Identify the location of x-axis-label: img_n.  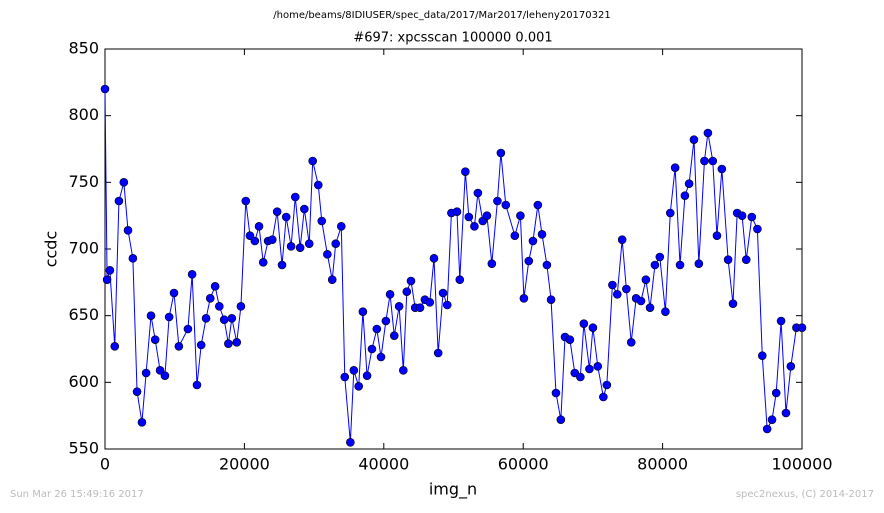
(453, 490).